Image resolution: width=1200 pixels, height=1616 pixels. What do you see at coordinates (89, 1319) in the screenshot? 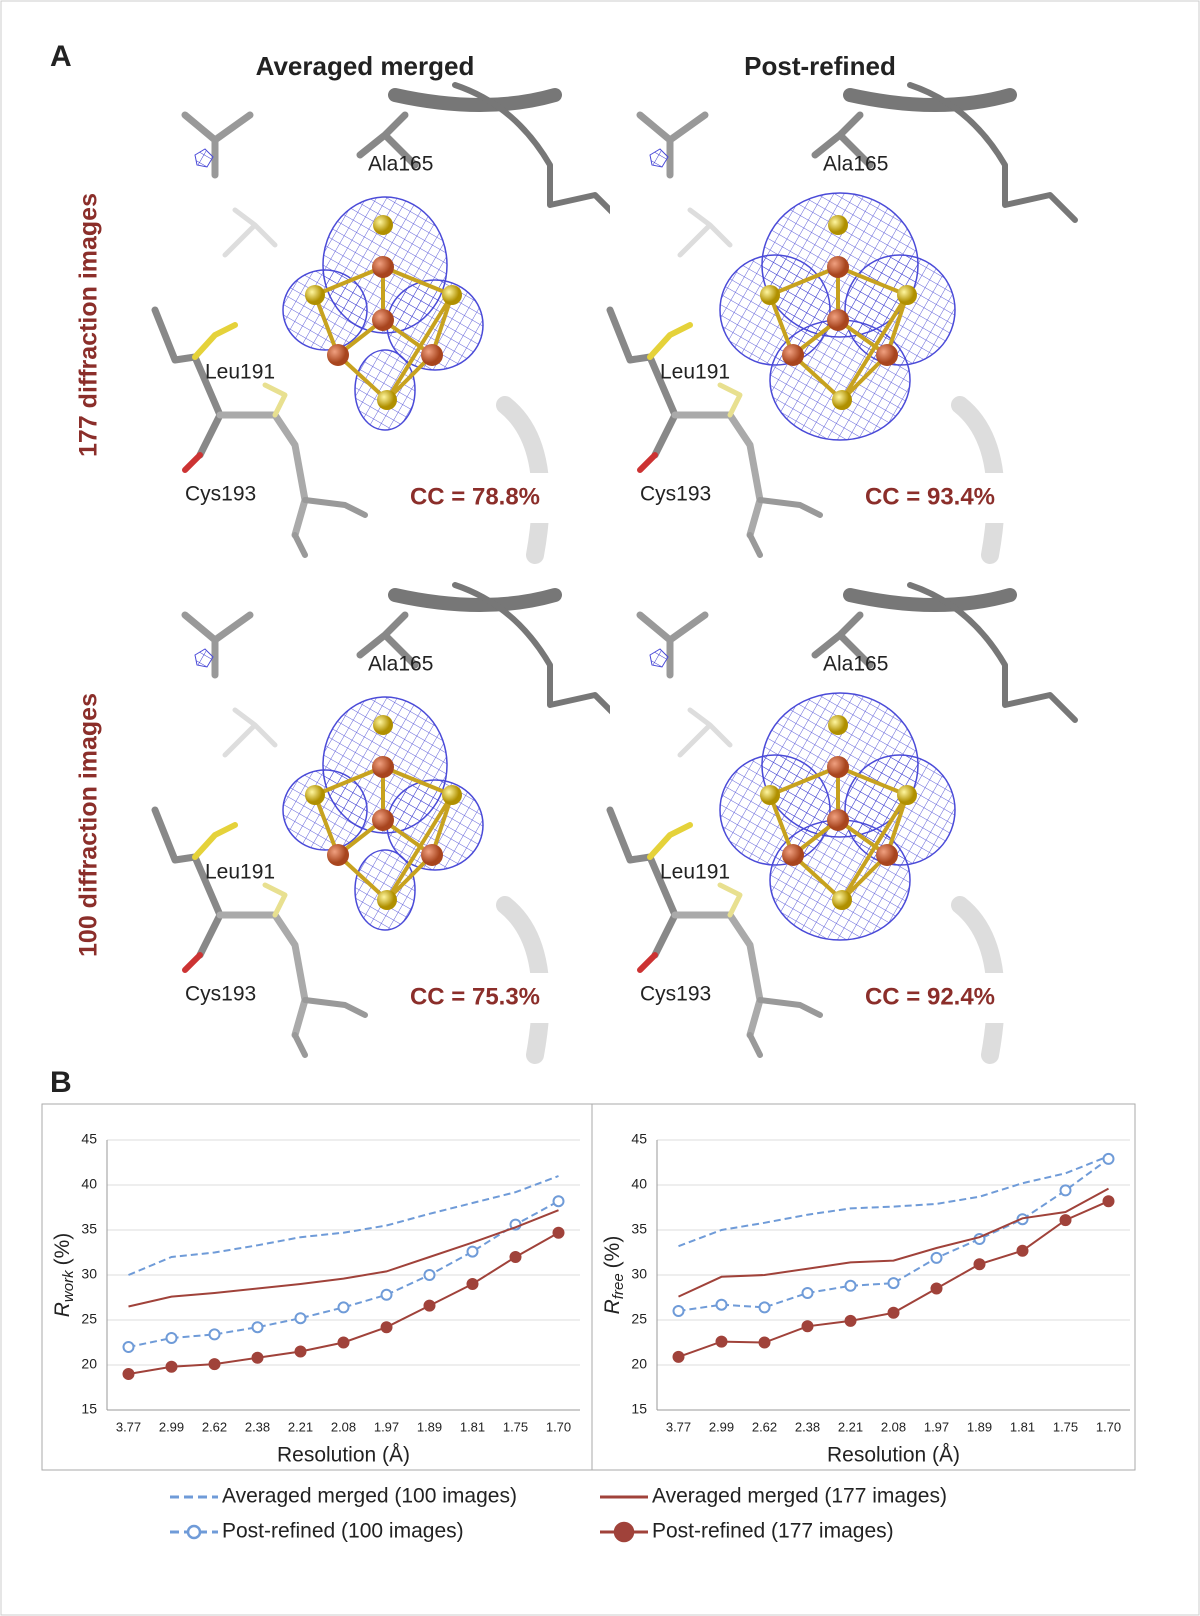
I see `y-tick-label: 25` at bounding box center [89, 1319].